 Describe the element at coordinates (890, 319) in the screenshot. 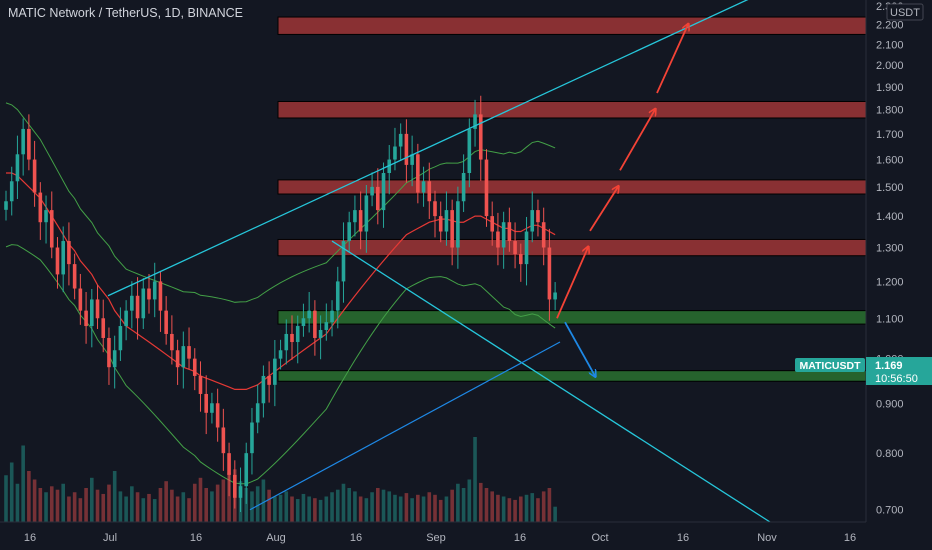

I see `price-tick: 1.100` at that location.